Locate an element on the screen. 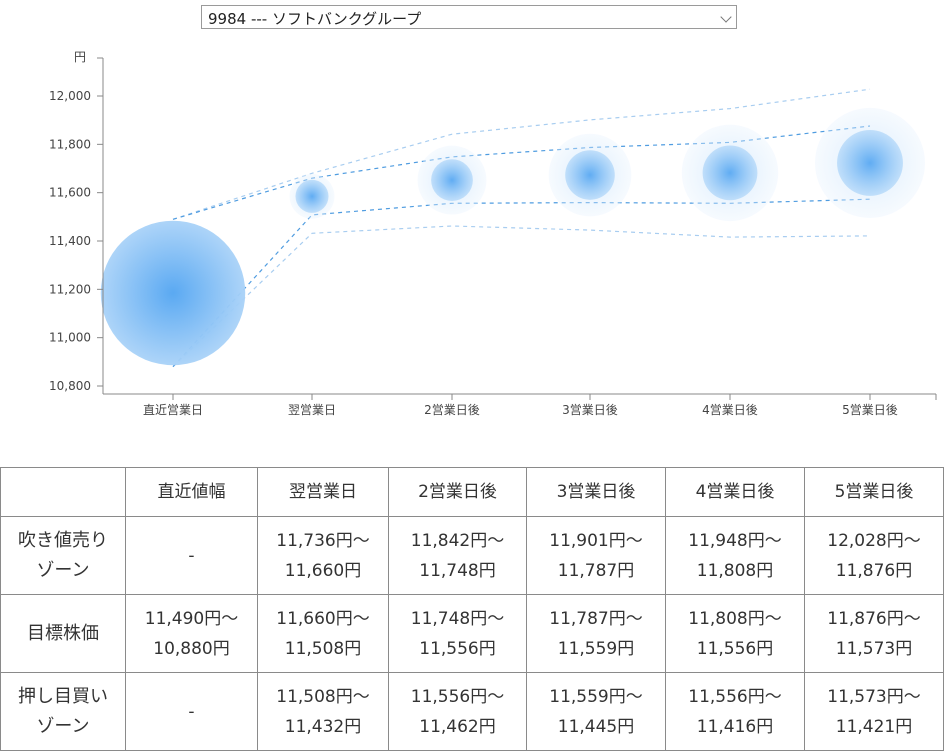  y-tick-label: 12,000 is located at coordinates (70, 96).